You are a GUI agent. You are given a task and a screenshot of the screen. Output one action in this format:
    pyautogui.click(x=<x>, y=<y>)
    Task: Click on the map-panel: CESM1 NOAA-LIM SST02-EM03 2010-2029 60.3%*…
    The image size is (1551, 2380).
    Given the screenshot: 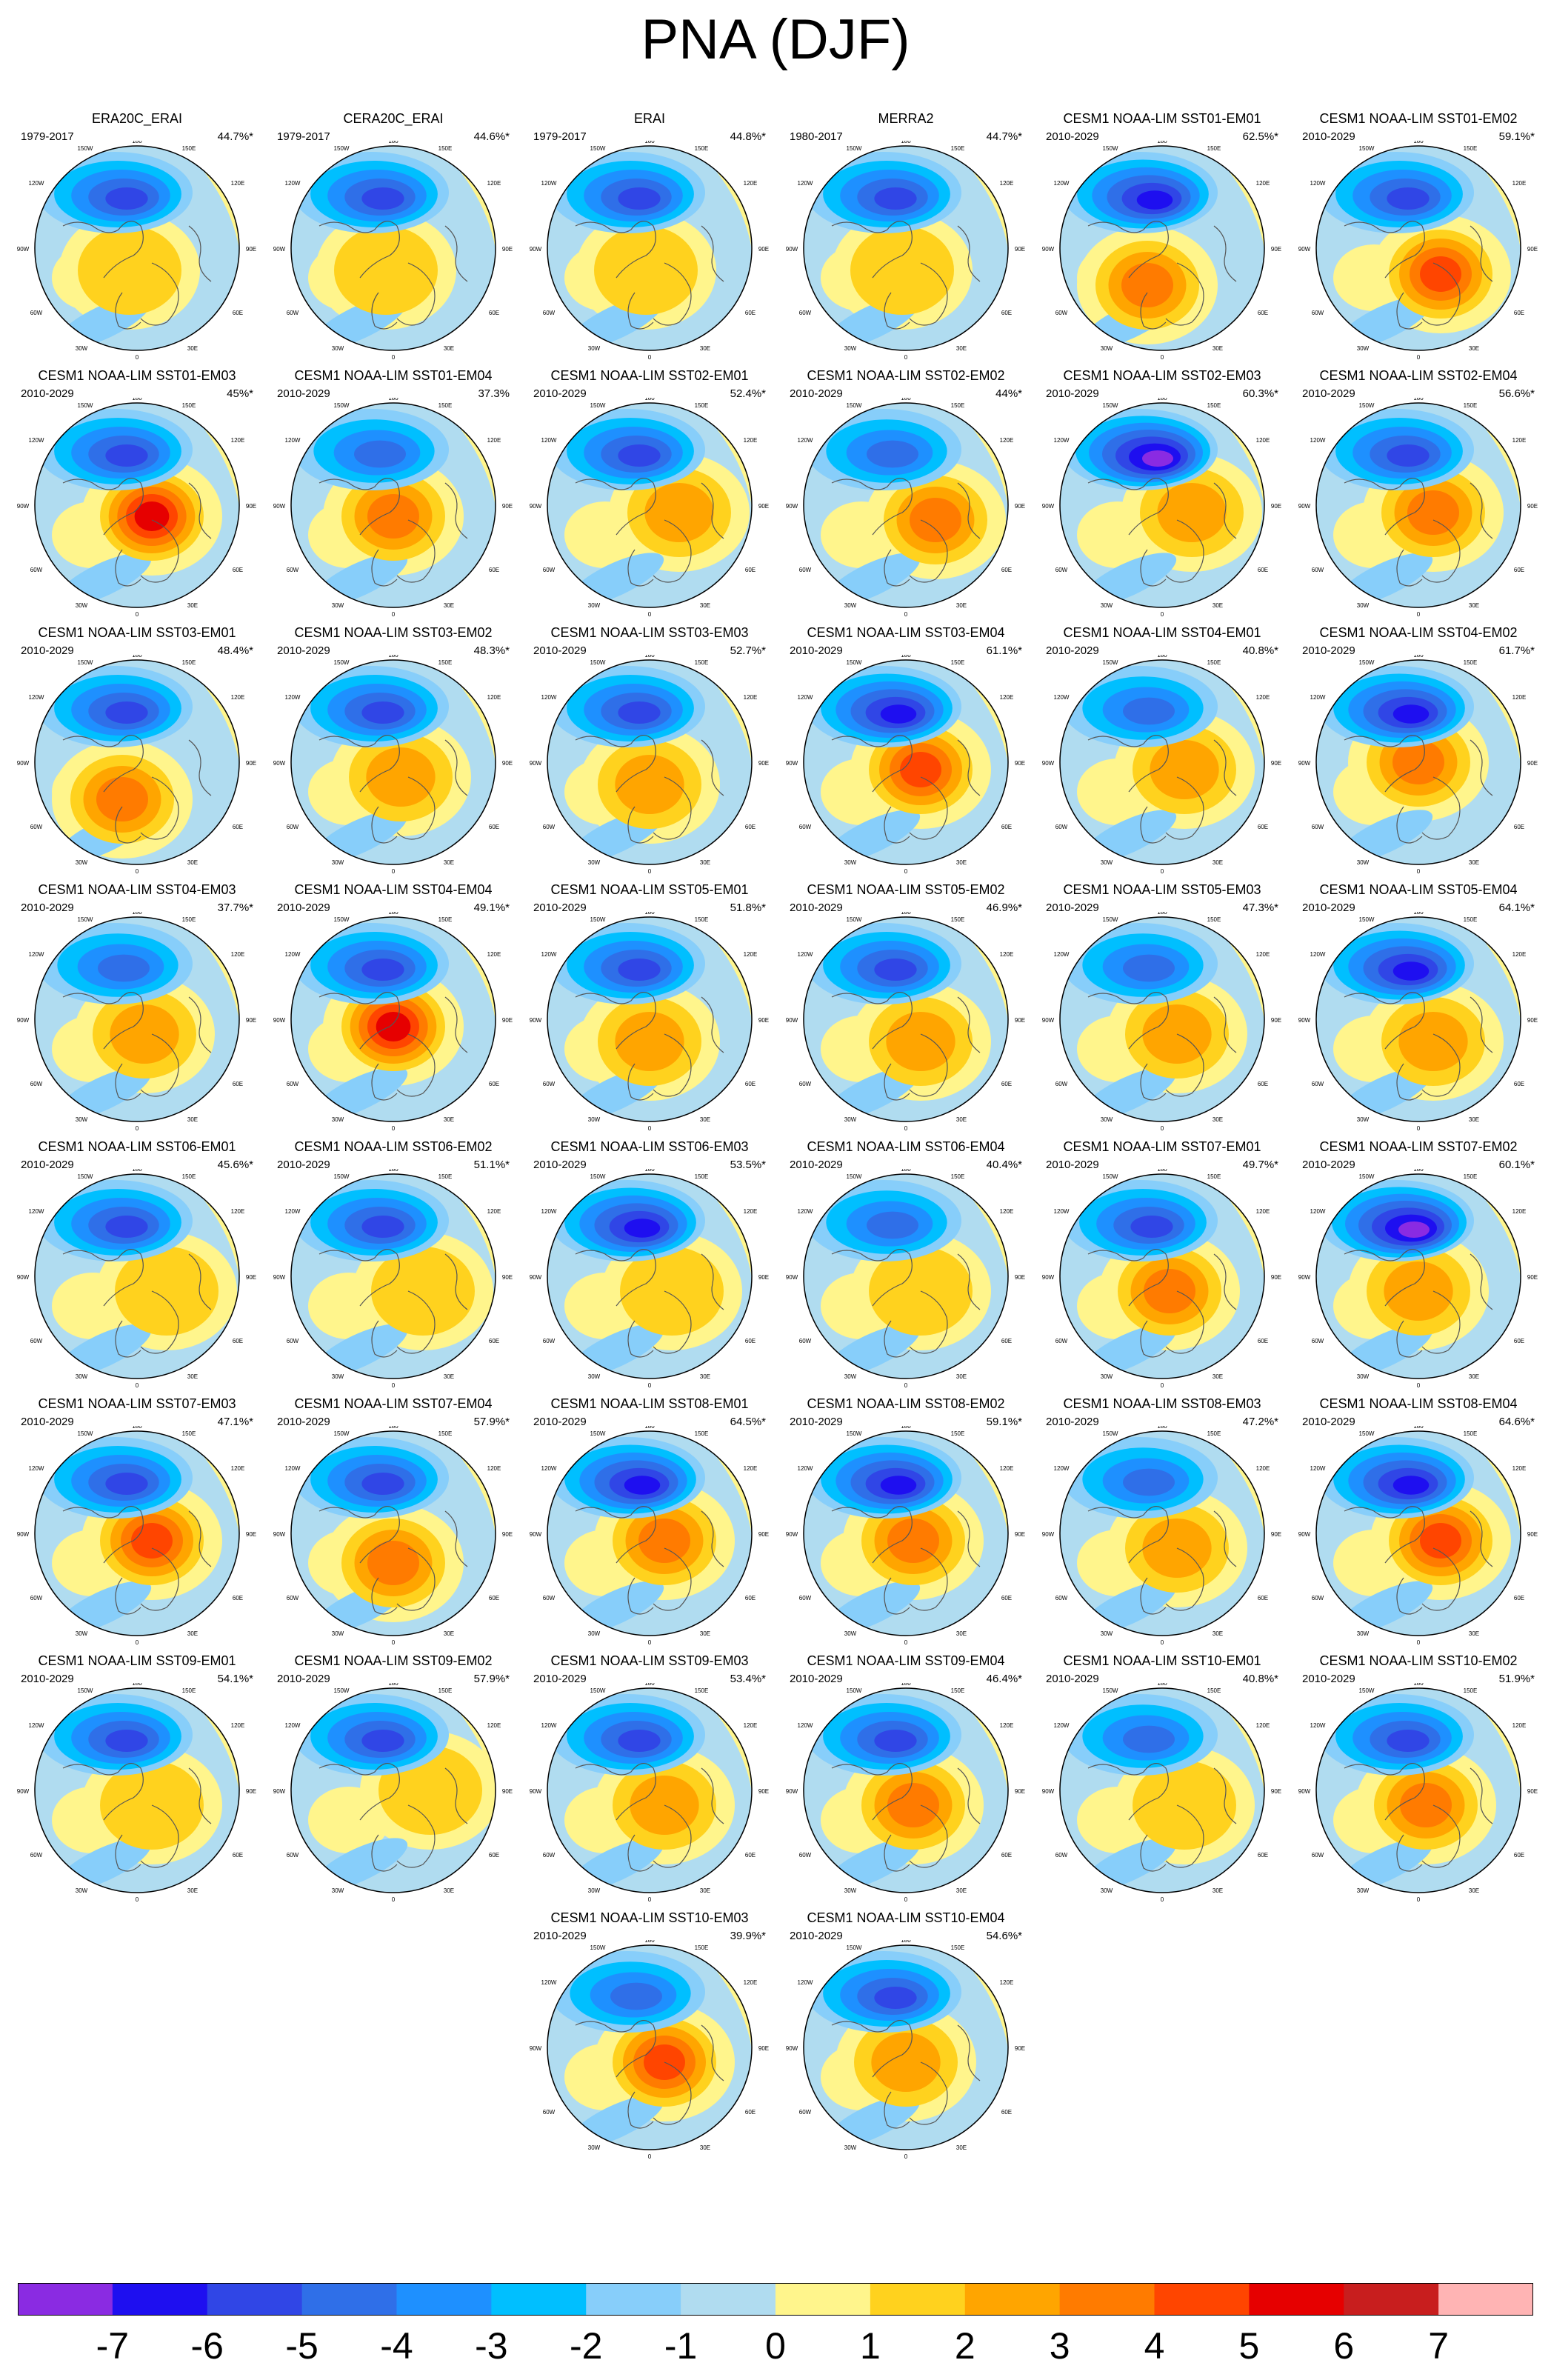 What is the action you would take?
    pyautogui.click(x=1162, y=492)
    